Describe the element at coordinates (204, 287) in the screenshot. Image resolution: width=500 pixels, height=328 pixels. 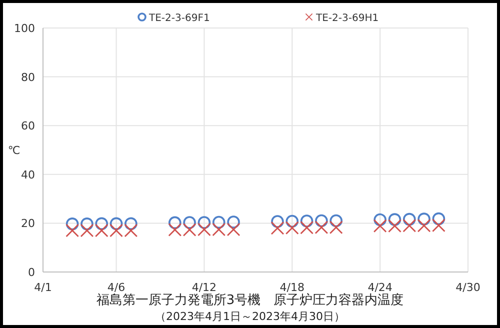
I see `x-tick-label: 4/12` at that location.